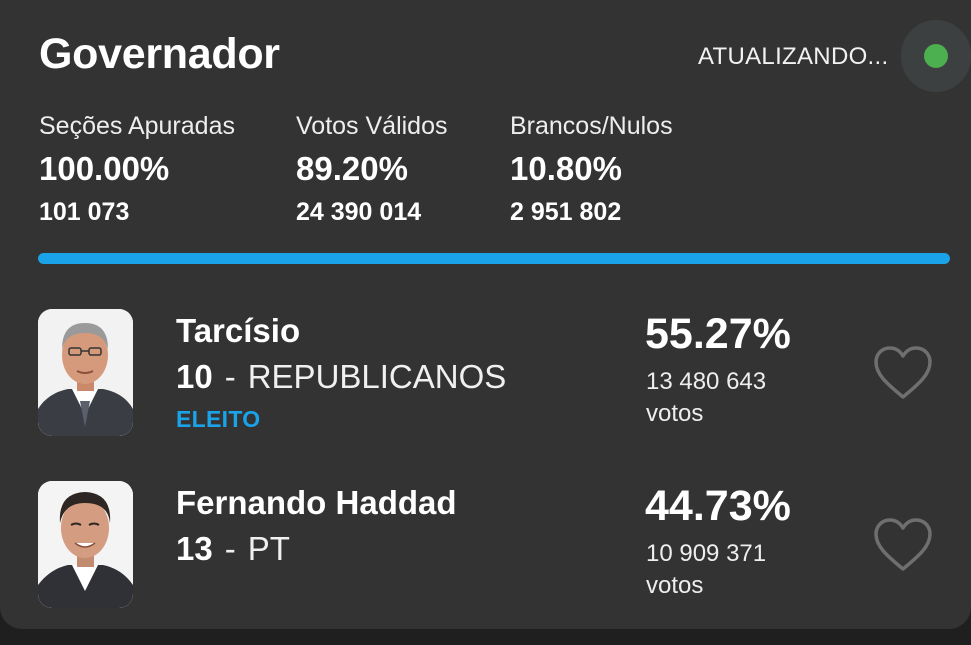 This screenshot has height=645, width=971. Describe the element at coordinates (316, 502) in the screenshot. I see `candidate-name: Fernando Haddad` at that location.